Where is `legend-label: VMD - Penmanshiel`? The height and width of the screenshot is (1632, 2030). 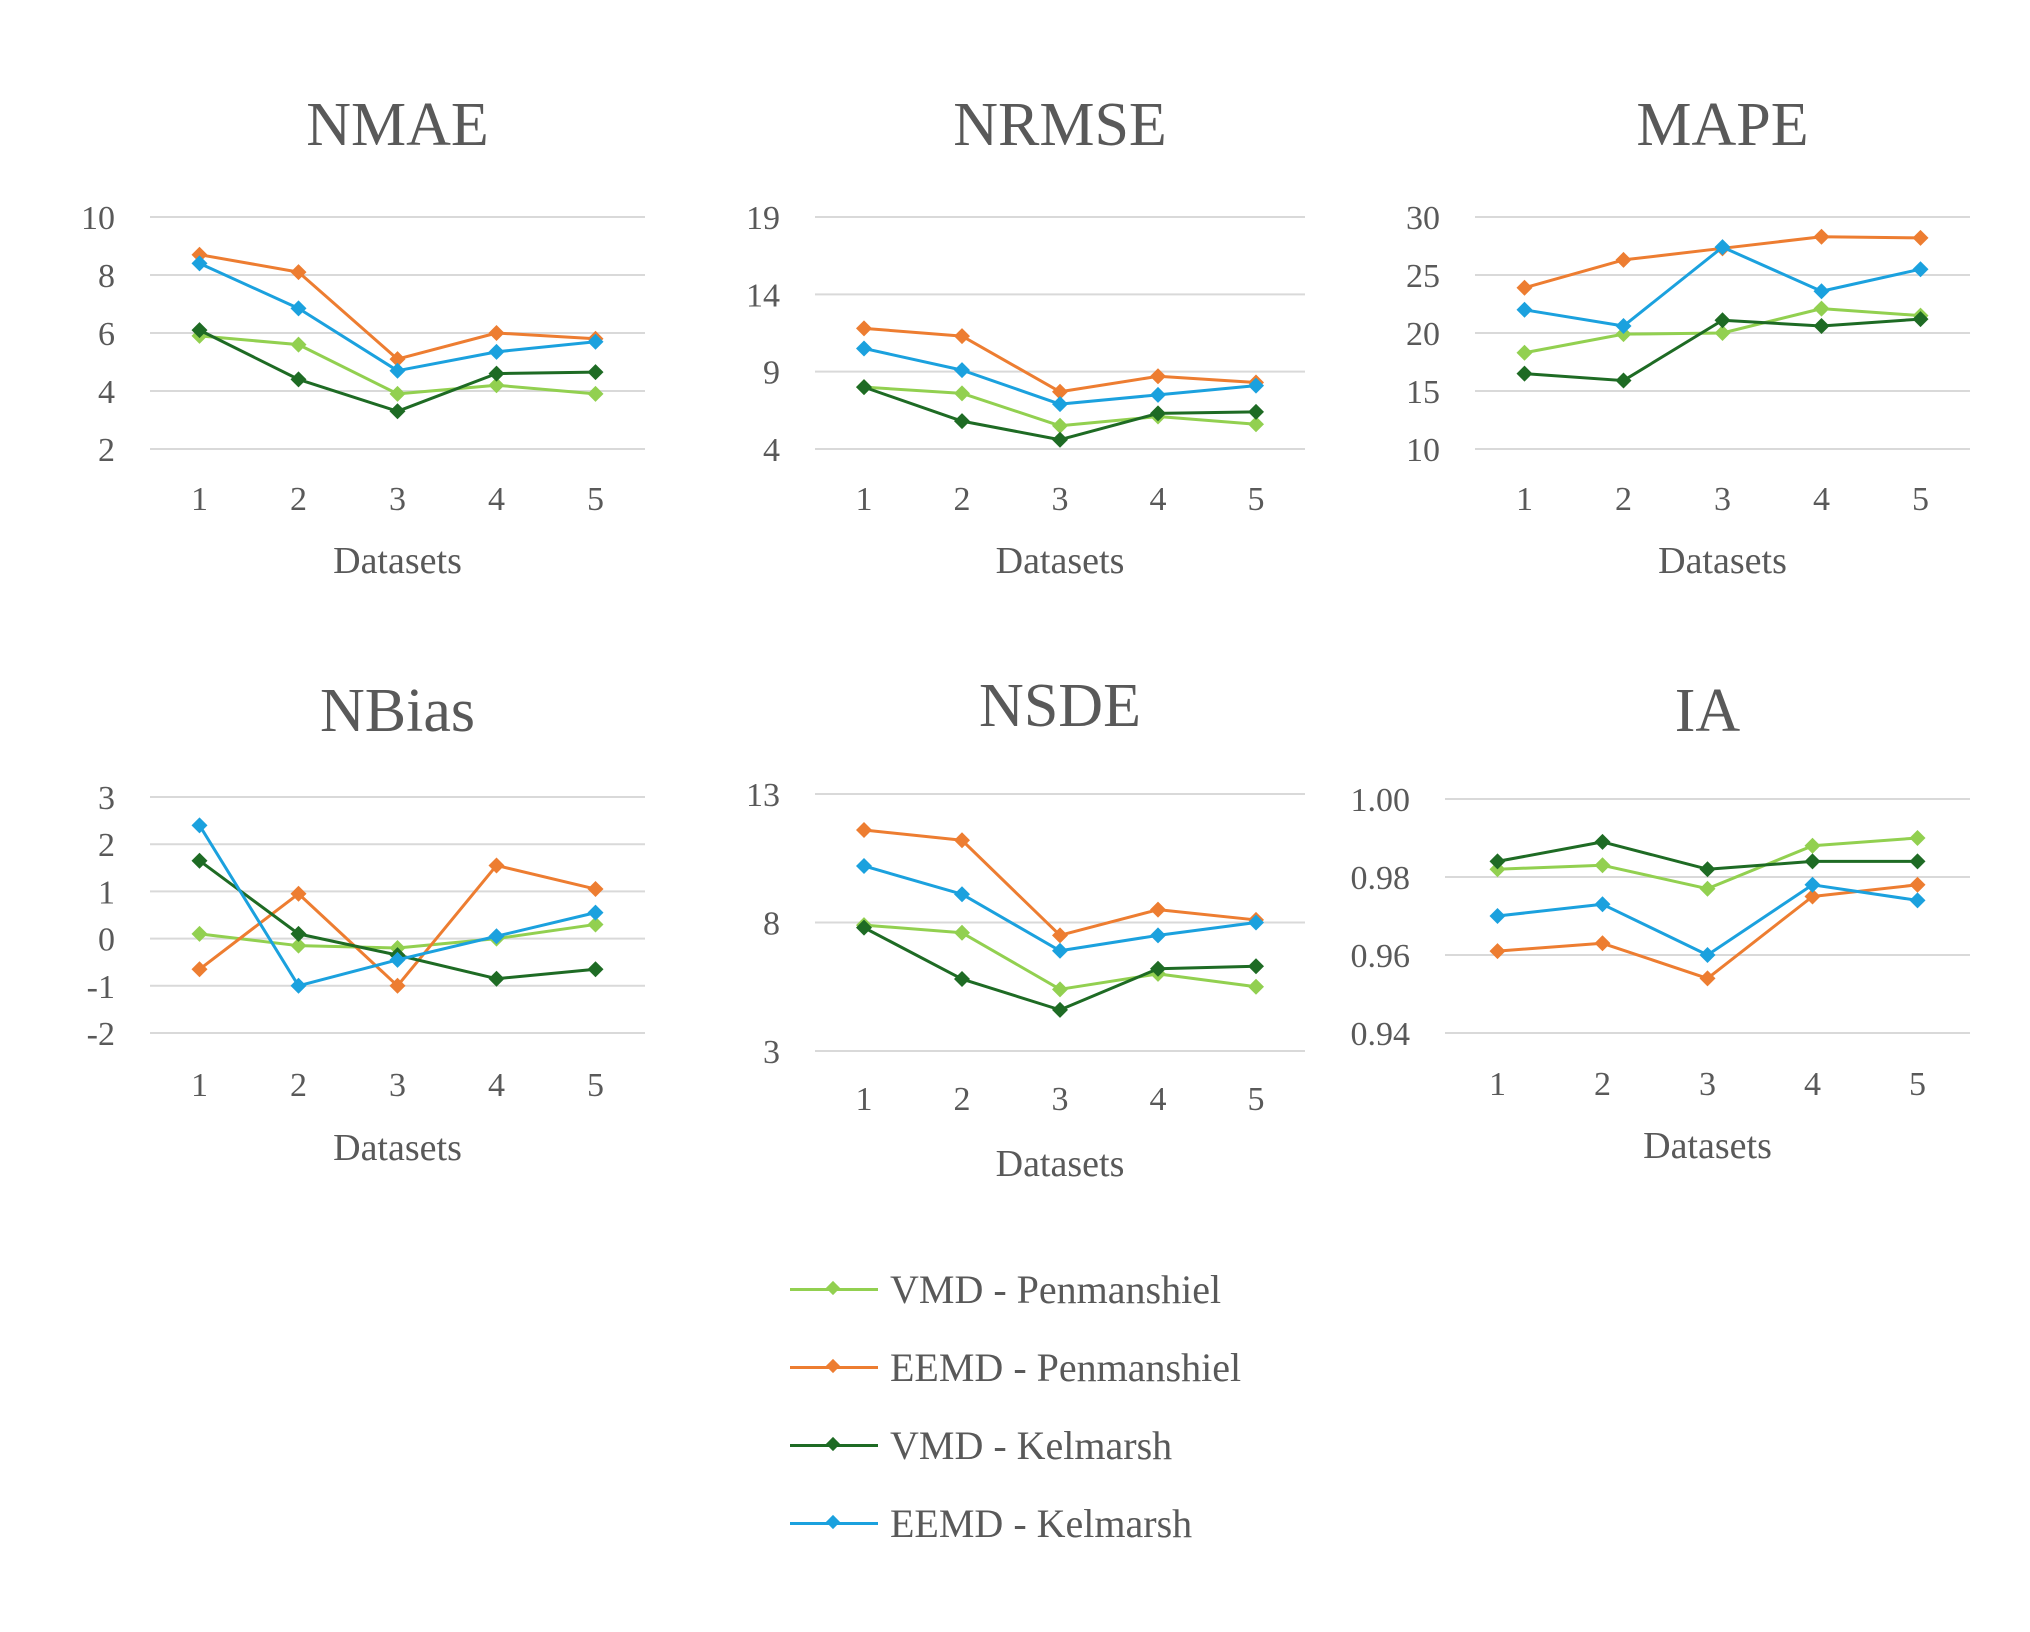
legend-label: VMD - Penmanshiel is located at coordinates (1056, 1289).